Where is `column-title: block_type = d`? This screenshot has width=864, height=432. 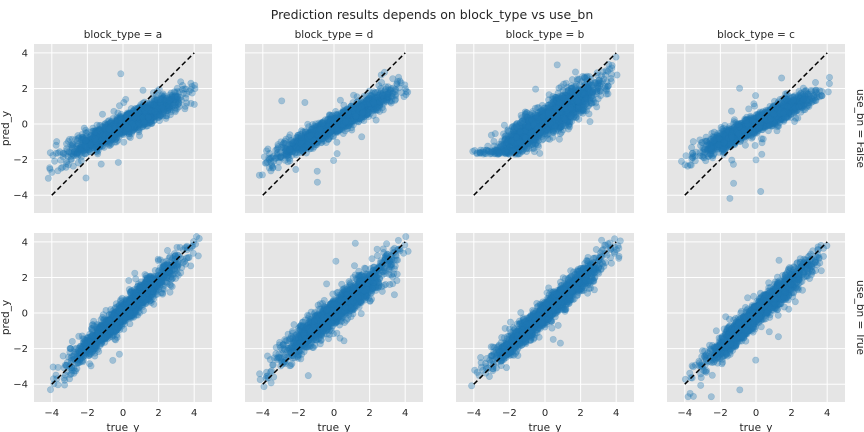
column-title: block_type = d is located at coordinates (334, 35).